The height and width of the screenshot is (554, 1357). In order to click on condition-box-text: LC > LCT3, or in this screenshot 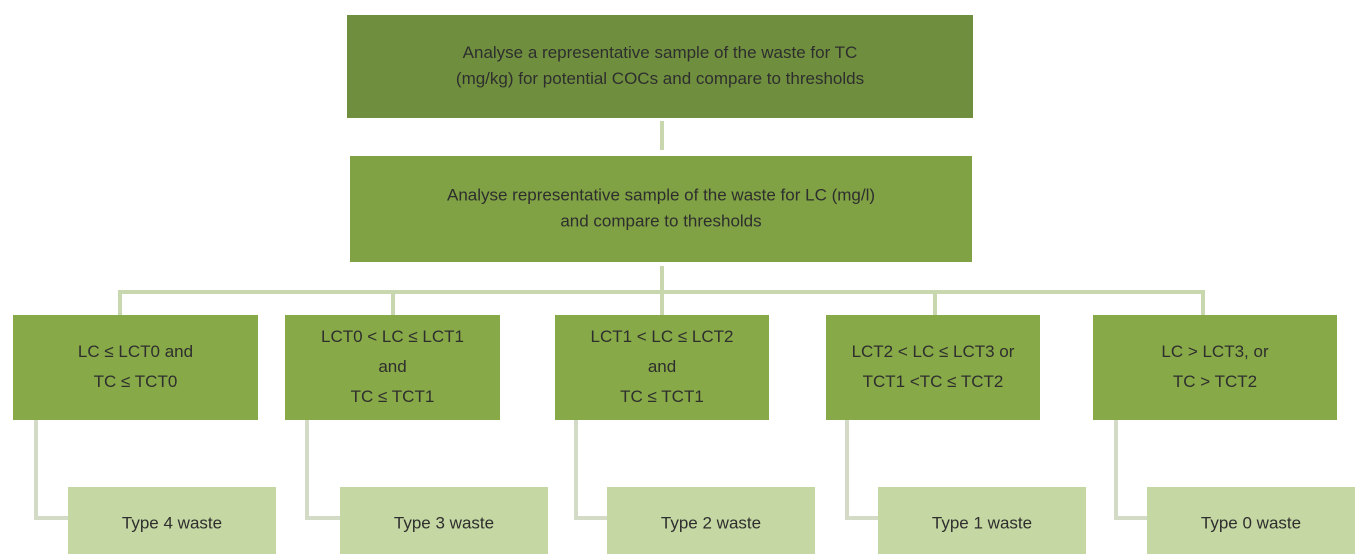, I will do `click(1215, 351)`.